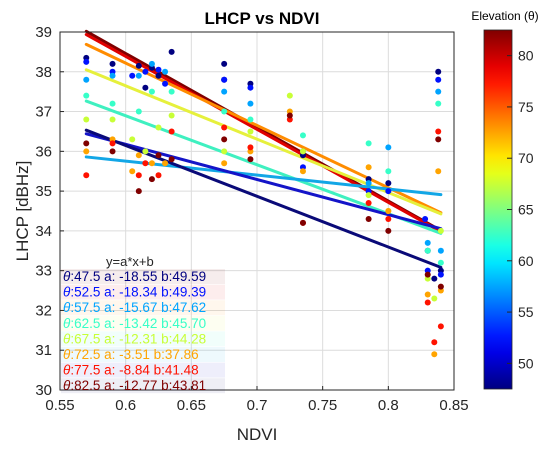 The width and height of the screenshot is (550, 456). I want to click on colorbar-ticks: 50 55 60 65 70 75 80, so click(520, 209).